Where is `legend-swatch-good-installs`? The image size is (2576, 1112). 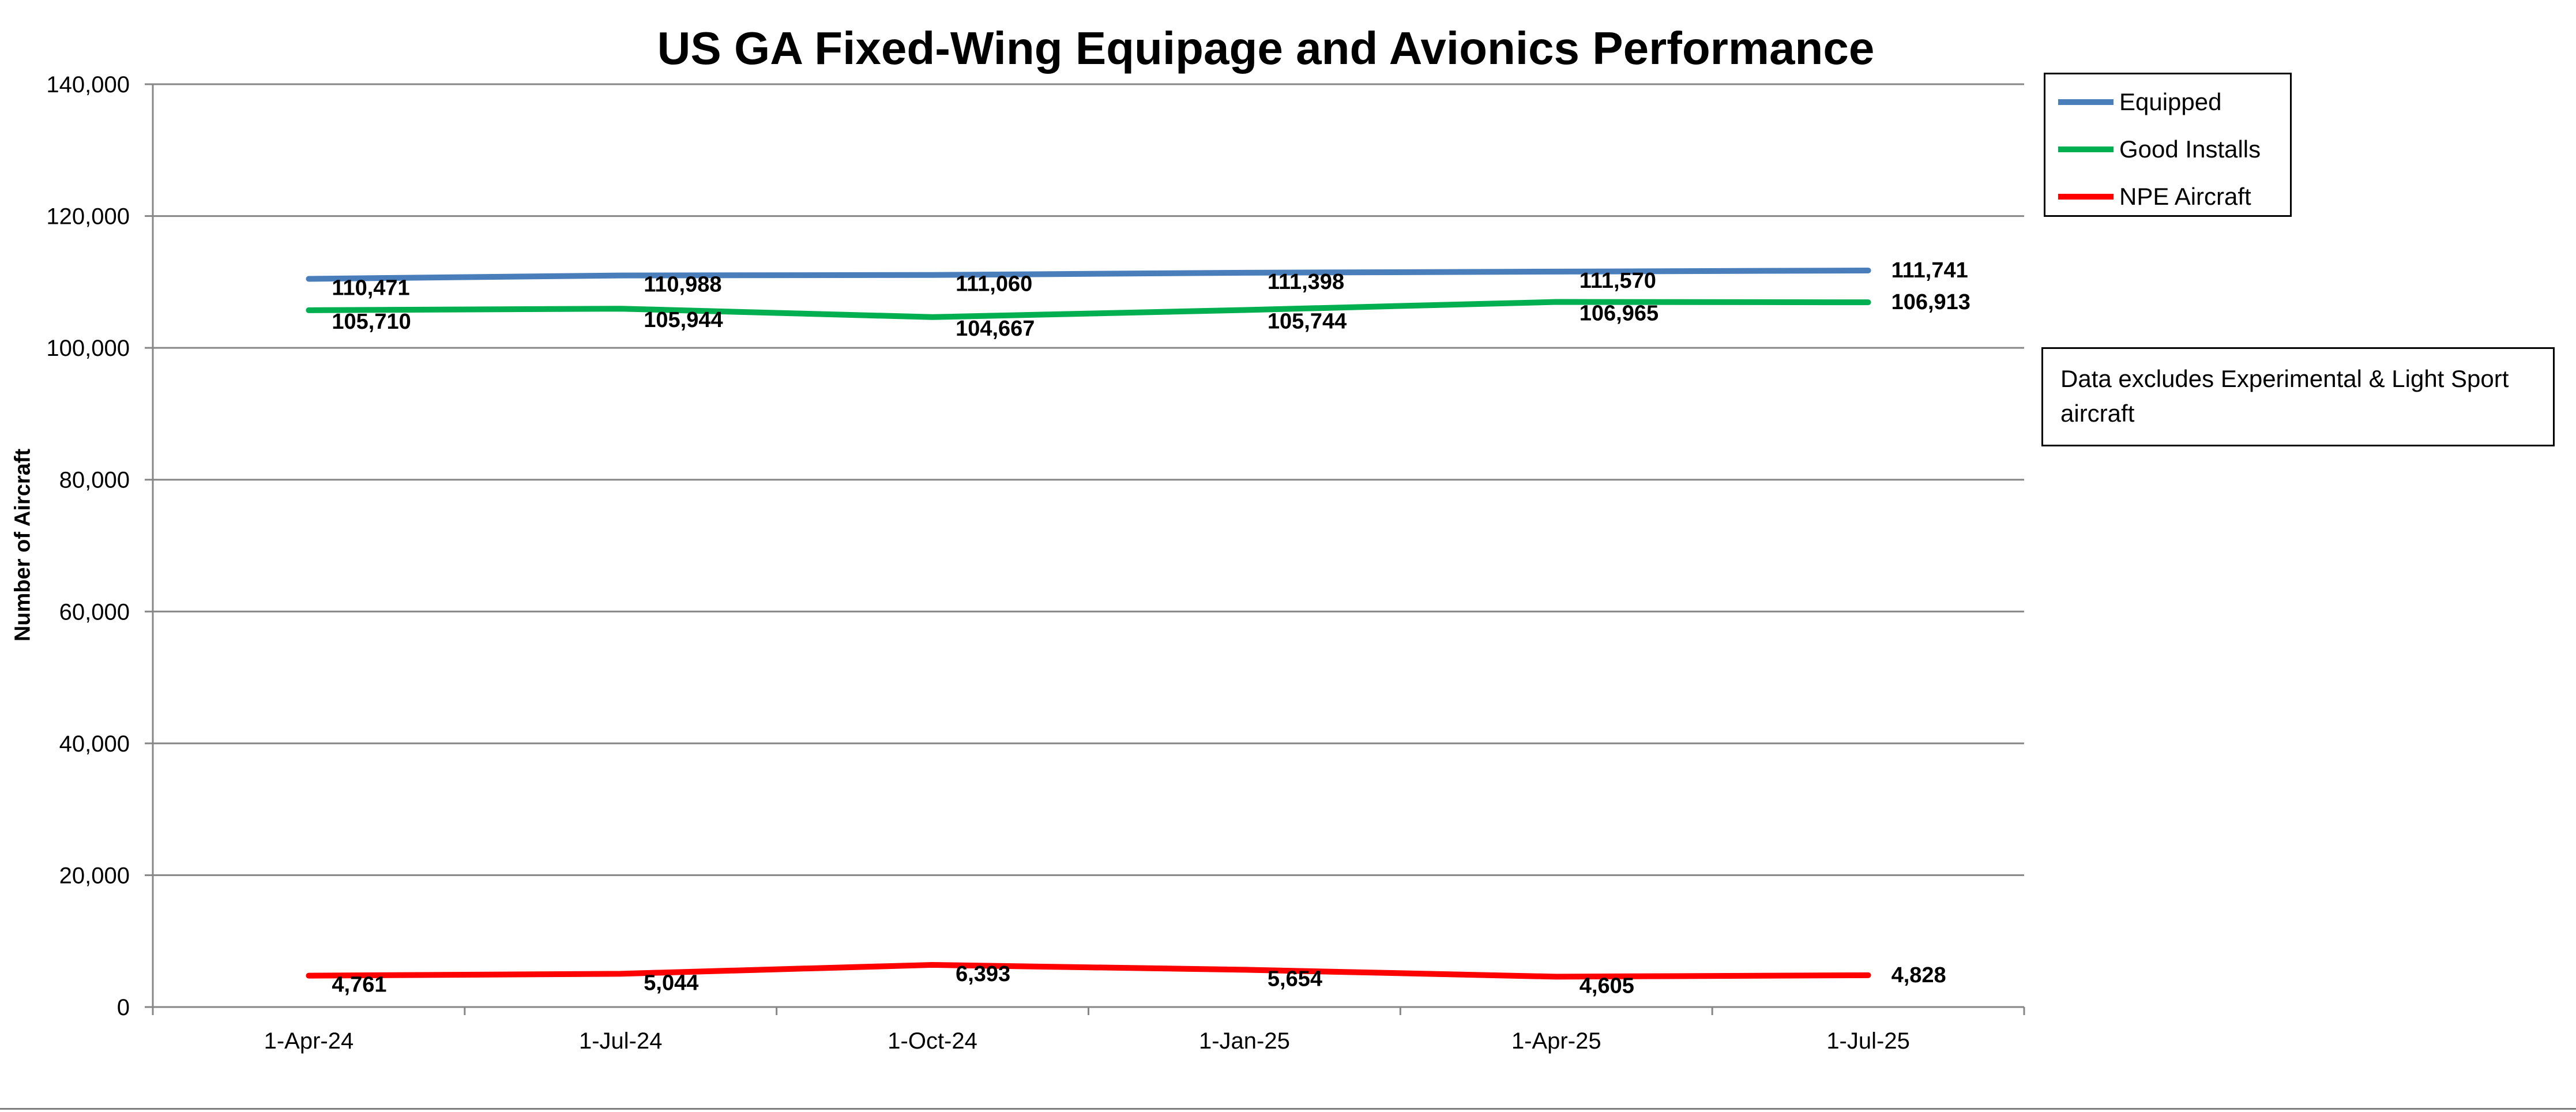
legend-swatch-good-installs is located at coordinates (2086, 149).